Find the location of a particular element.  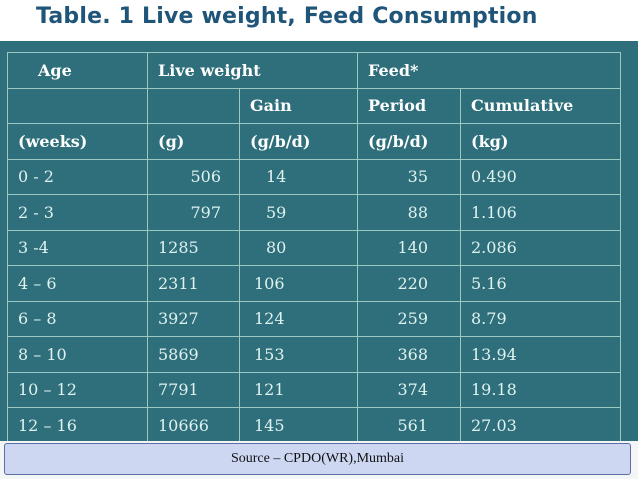

table-row: 0 - 2 506 14 35 0.490 is located at coordinates (314, 176).